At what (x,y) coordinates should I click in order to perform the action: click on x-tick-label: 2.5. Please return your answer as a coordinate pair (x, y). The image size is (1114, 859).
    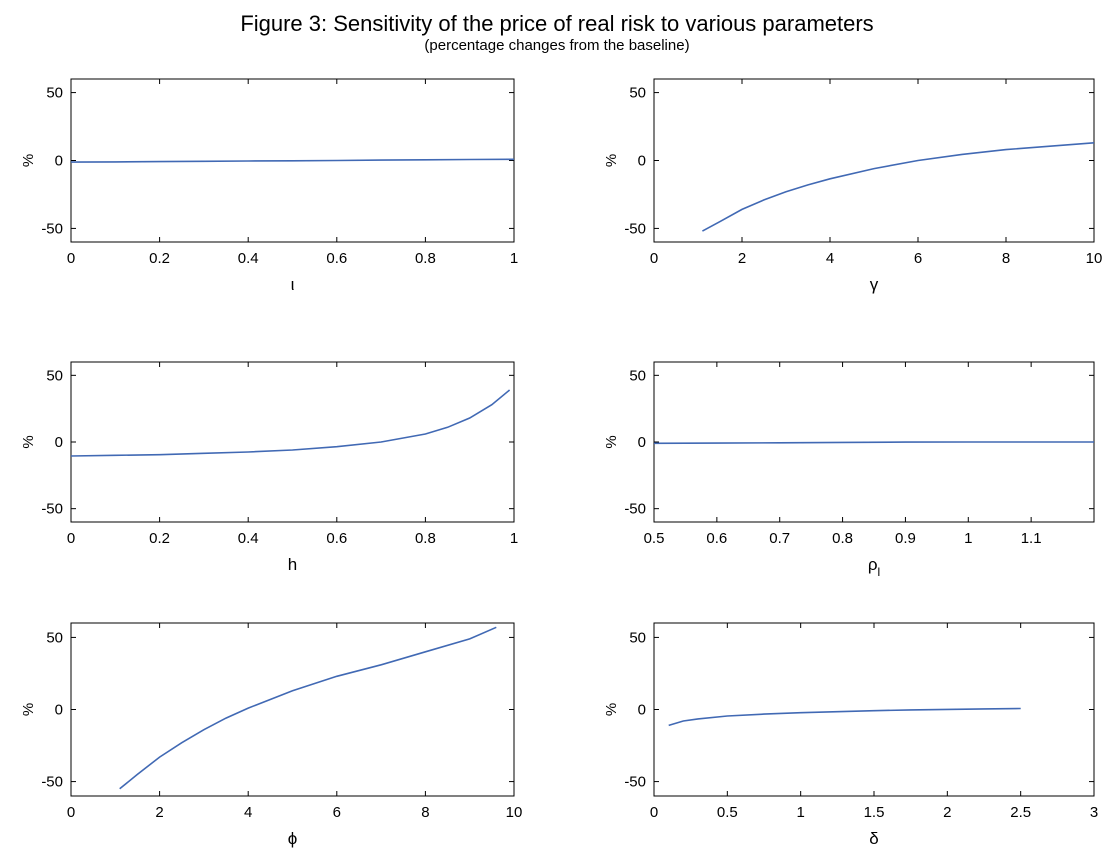
    Looking at the image, I should click on (1020, 812).